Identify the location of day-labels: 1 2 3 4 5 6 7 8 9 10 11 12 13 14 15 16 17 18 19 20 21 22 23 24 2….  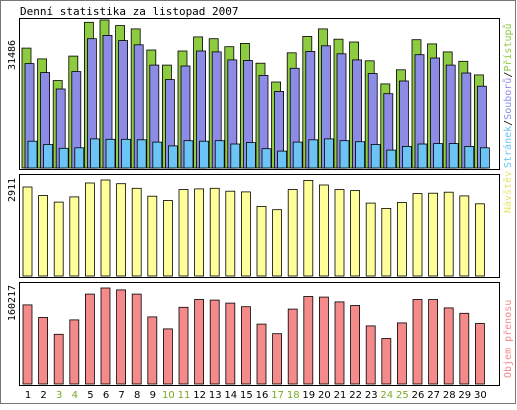
(256, 395).